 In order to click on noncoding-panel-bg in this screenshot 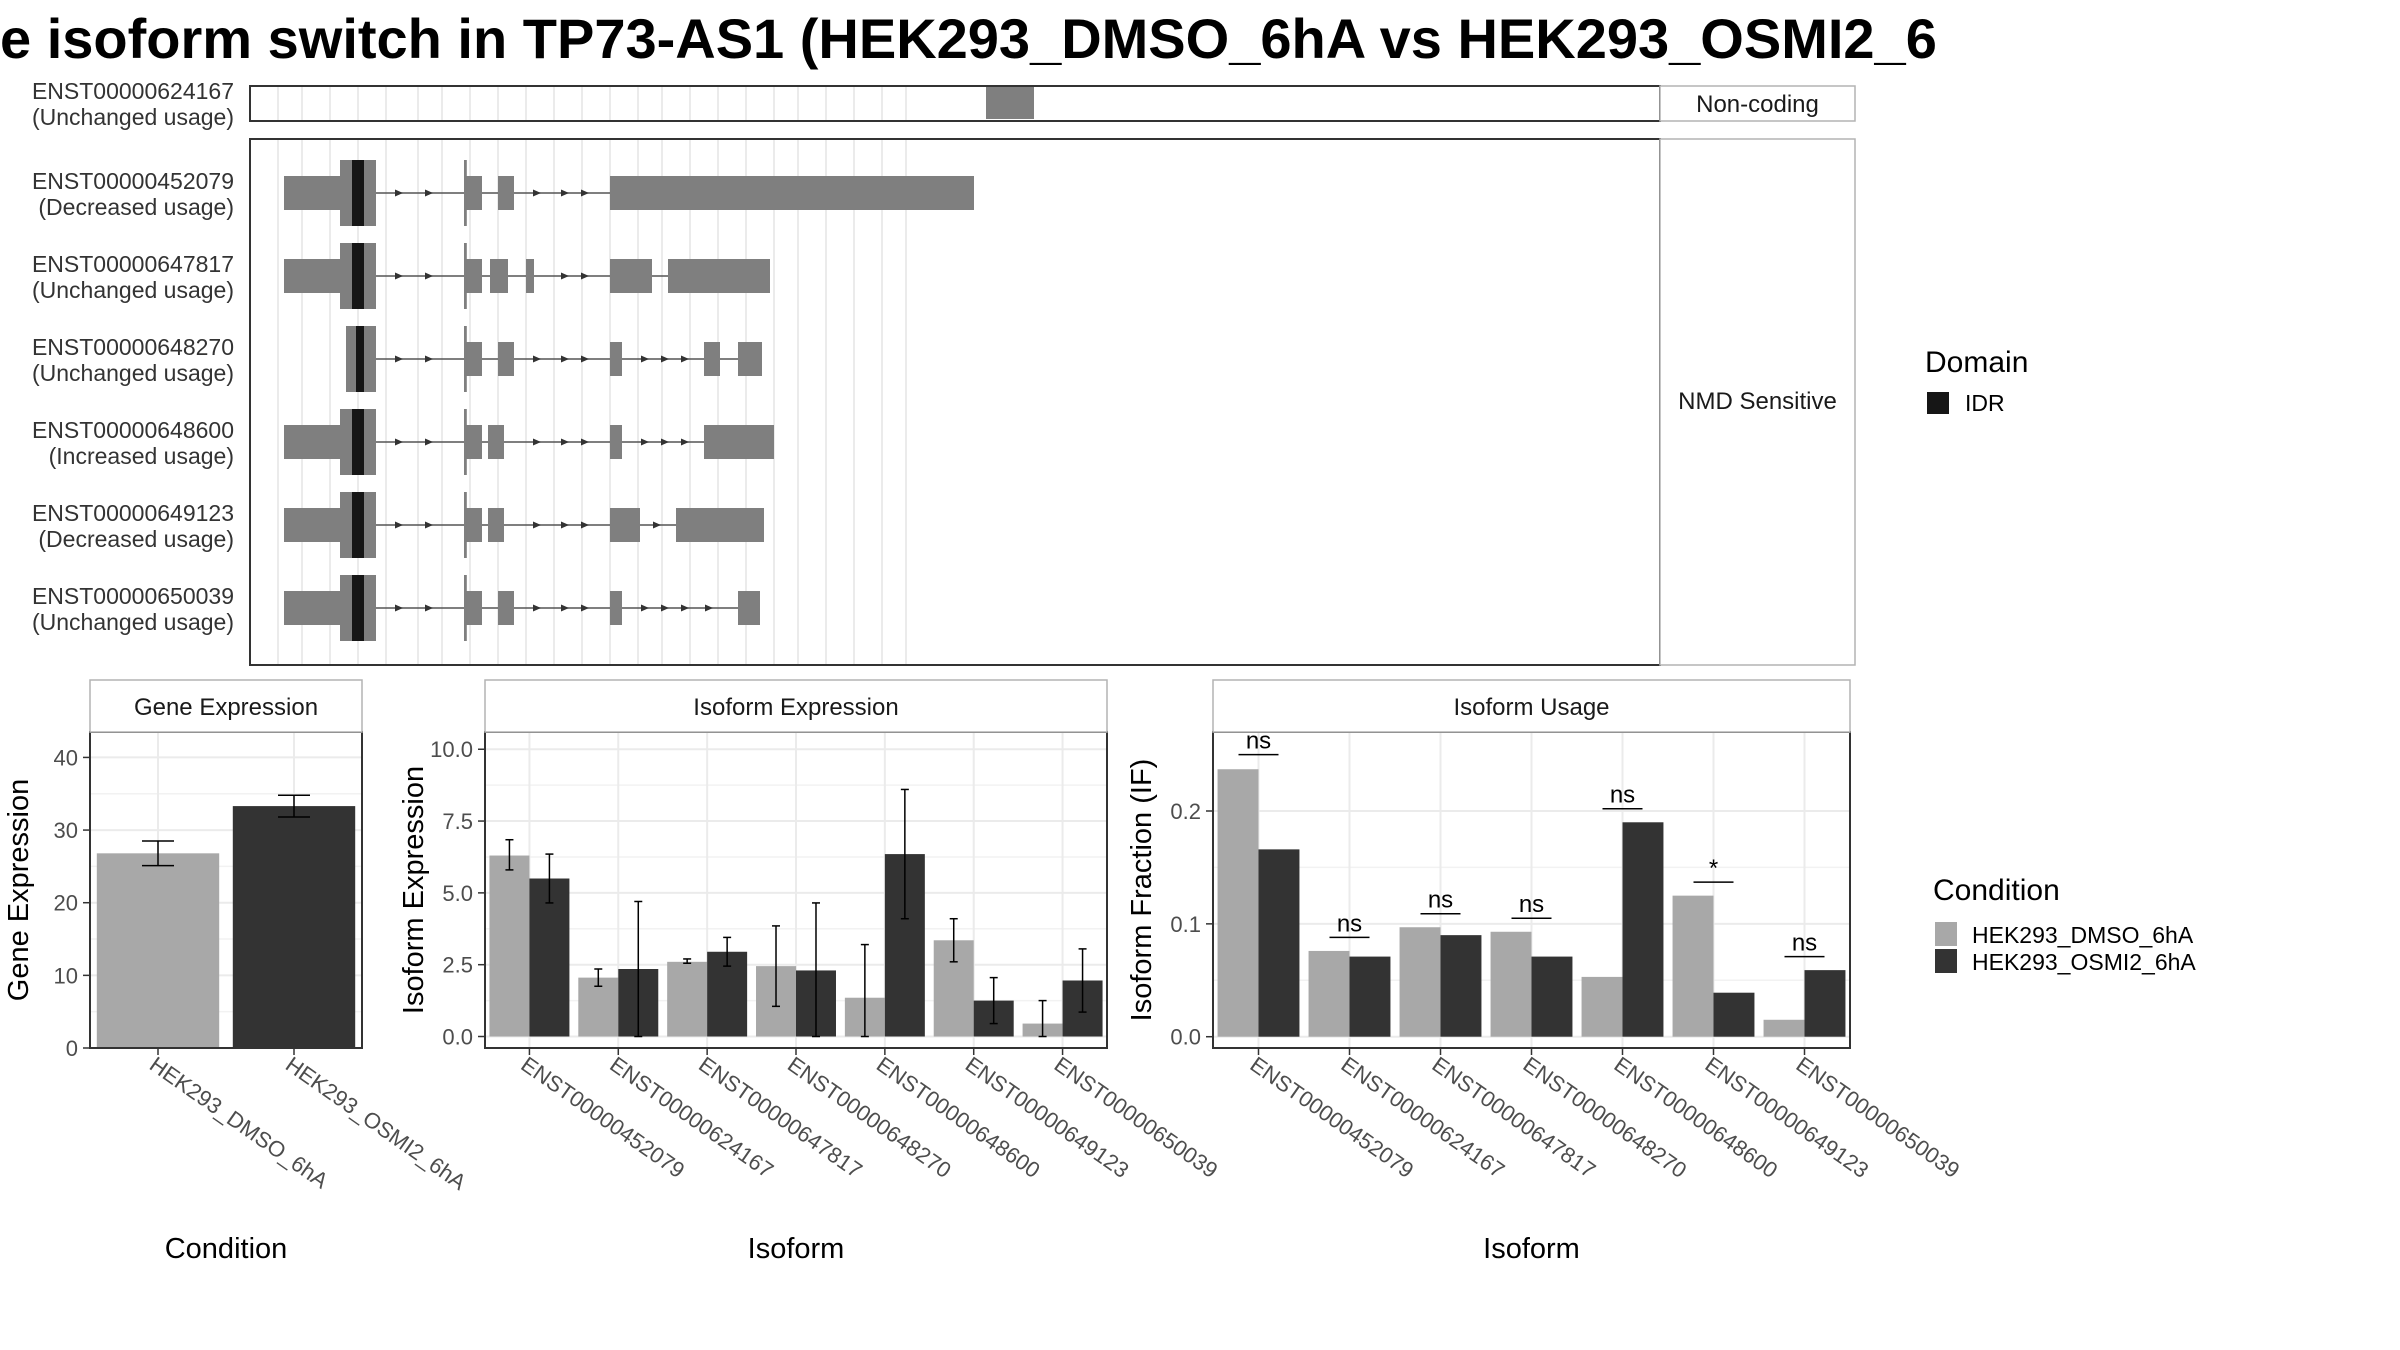, I will do `click(955, 103)`.